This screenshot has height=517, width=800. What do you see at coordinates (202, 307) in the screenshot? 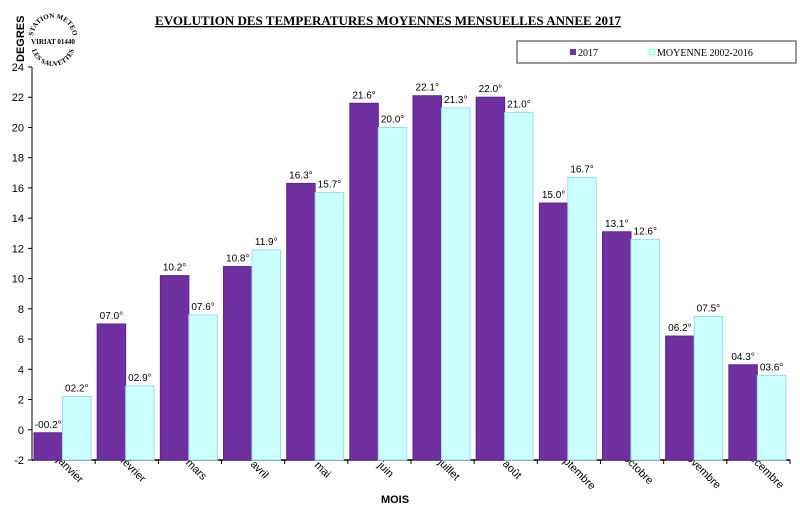
I see `data-label: 07.6°` at bounding box center [202, 307].